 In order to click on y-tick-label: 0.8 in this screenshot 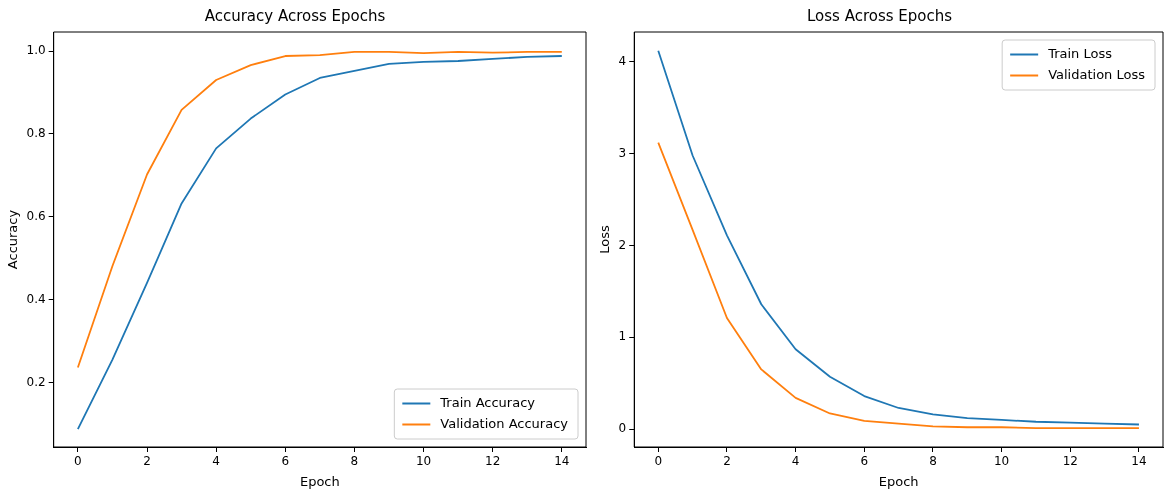, I will do `click(36, 133)`.